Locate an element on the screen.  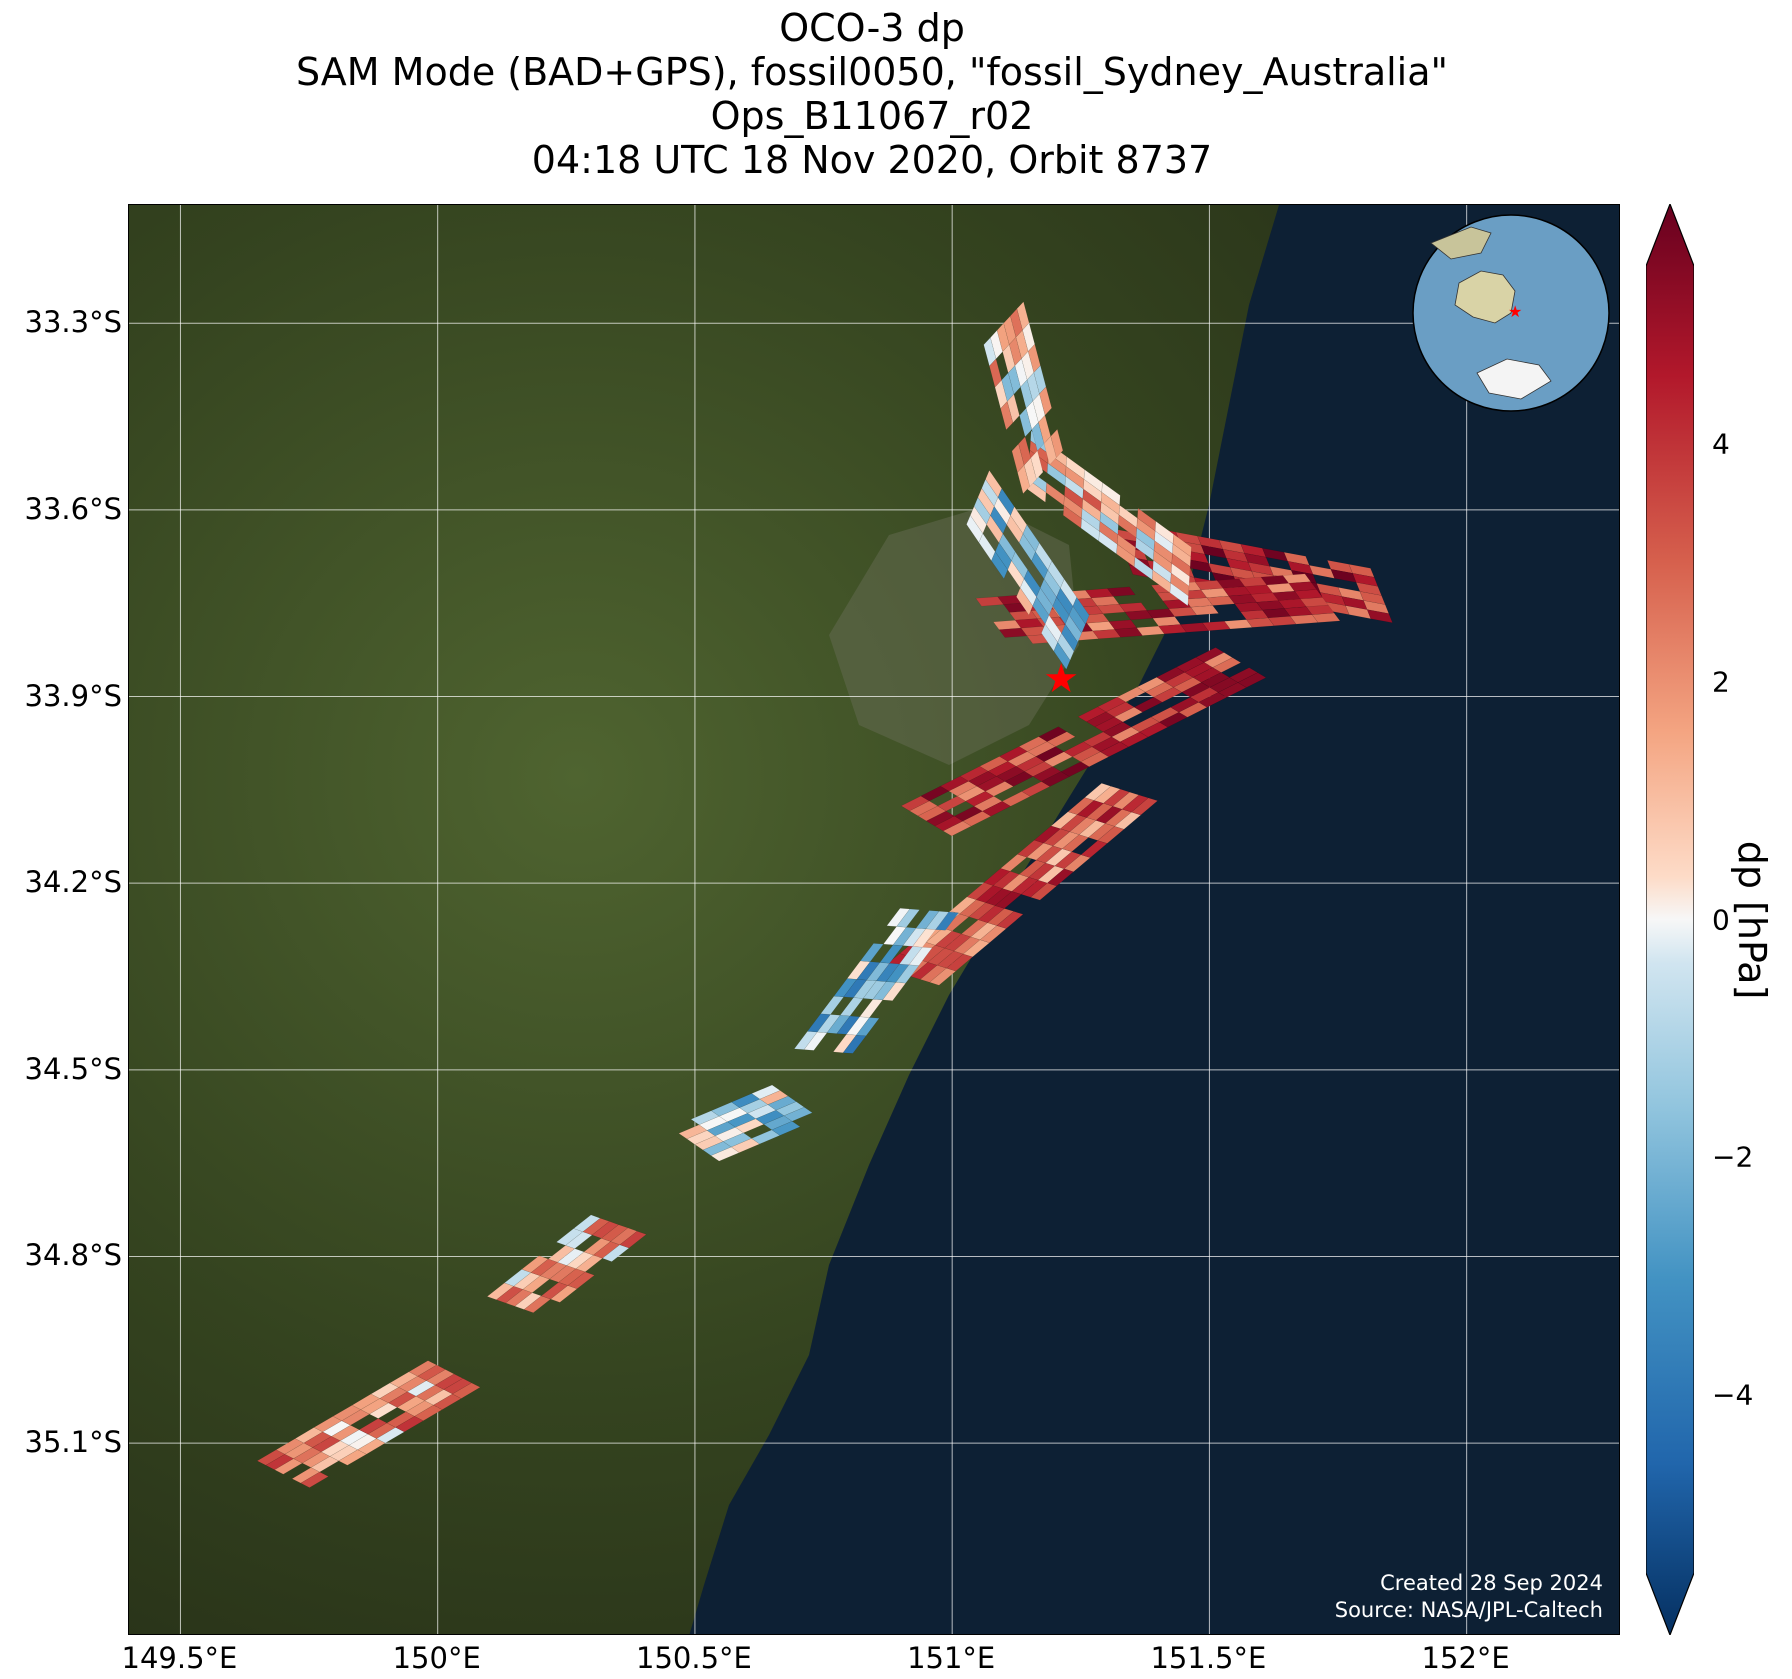
lat-tick-label: 33.9°S is located at coordinates (73, 695).